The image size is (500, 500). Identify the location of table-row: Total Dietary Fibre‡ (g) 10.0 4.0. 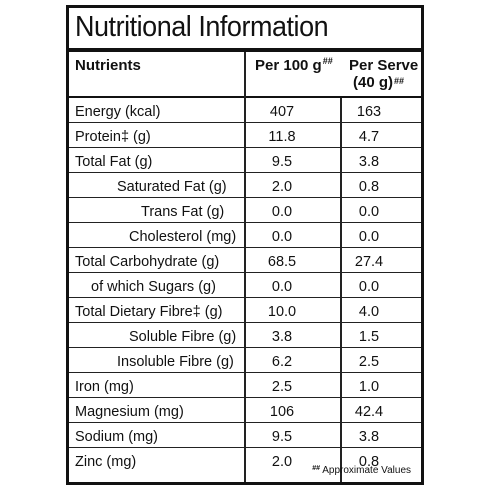
(245, 310).